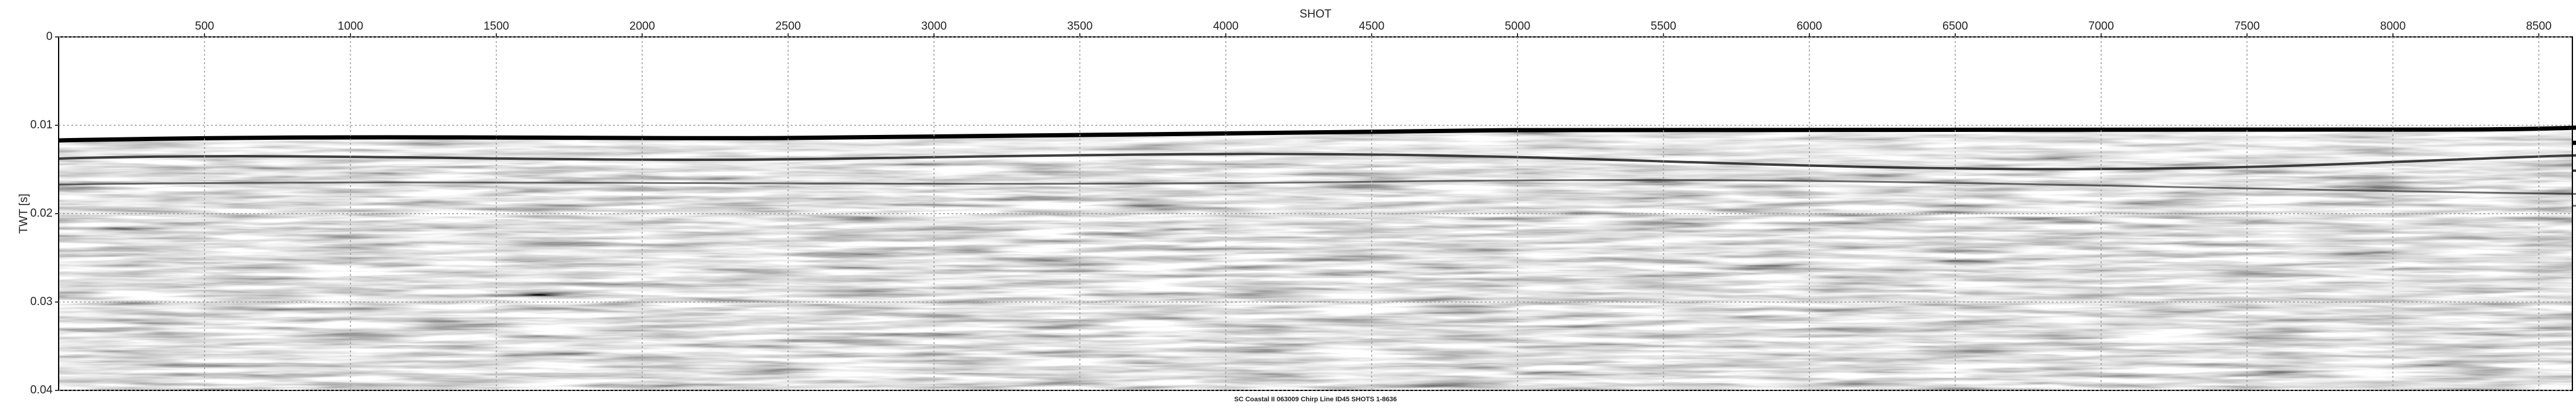  What do you see at coordinates (1316, 14) in the screenshot?
I see `x-axis-title: SHOT` at bounding box center [1316, 14].